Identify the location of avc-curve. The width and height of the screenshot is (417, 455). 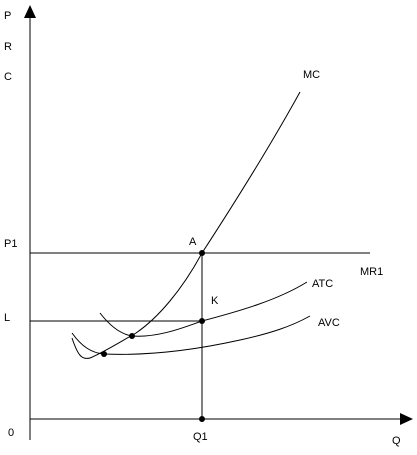
(191, 335).